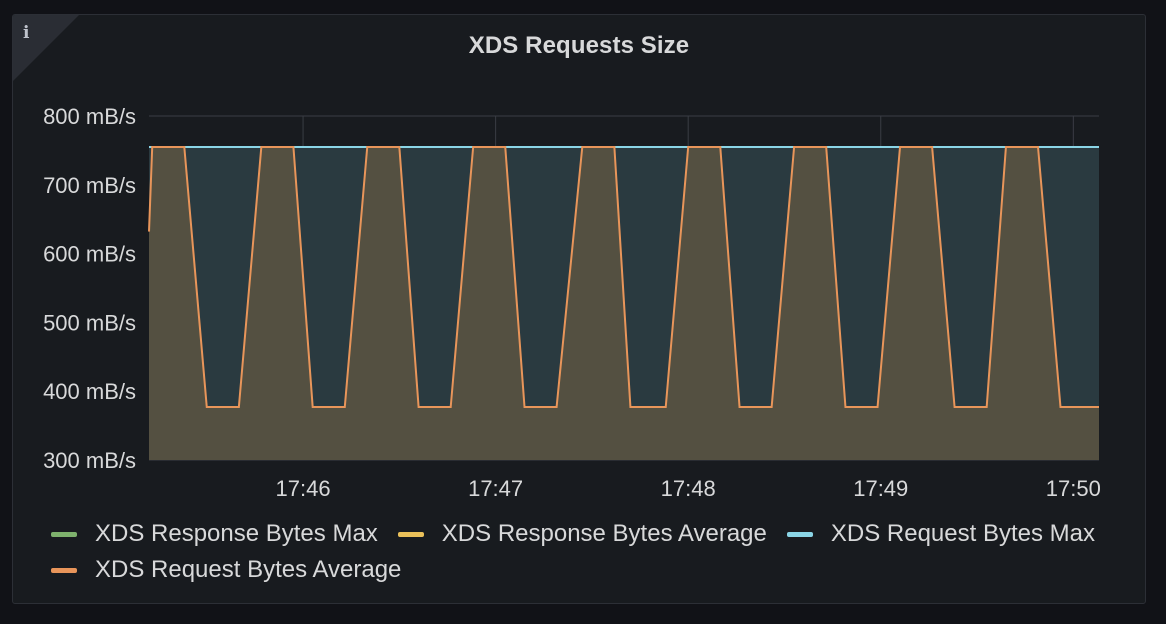 Image resolution: width=1166 pixels, height=624 pixels. Describe the element at coordinates (604, 533) in the screenshot. I see `legend-label: XDS Response Bytes Average` at that location.